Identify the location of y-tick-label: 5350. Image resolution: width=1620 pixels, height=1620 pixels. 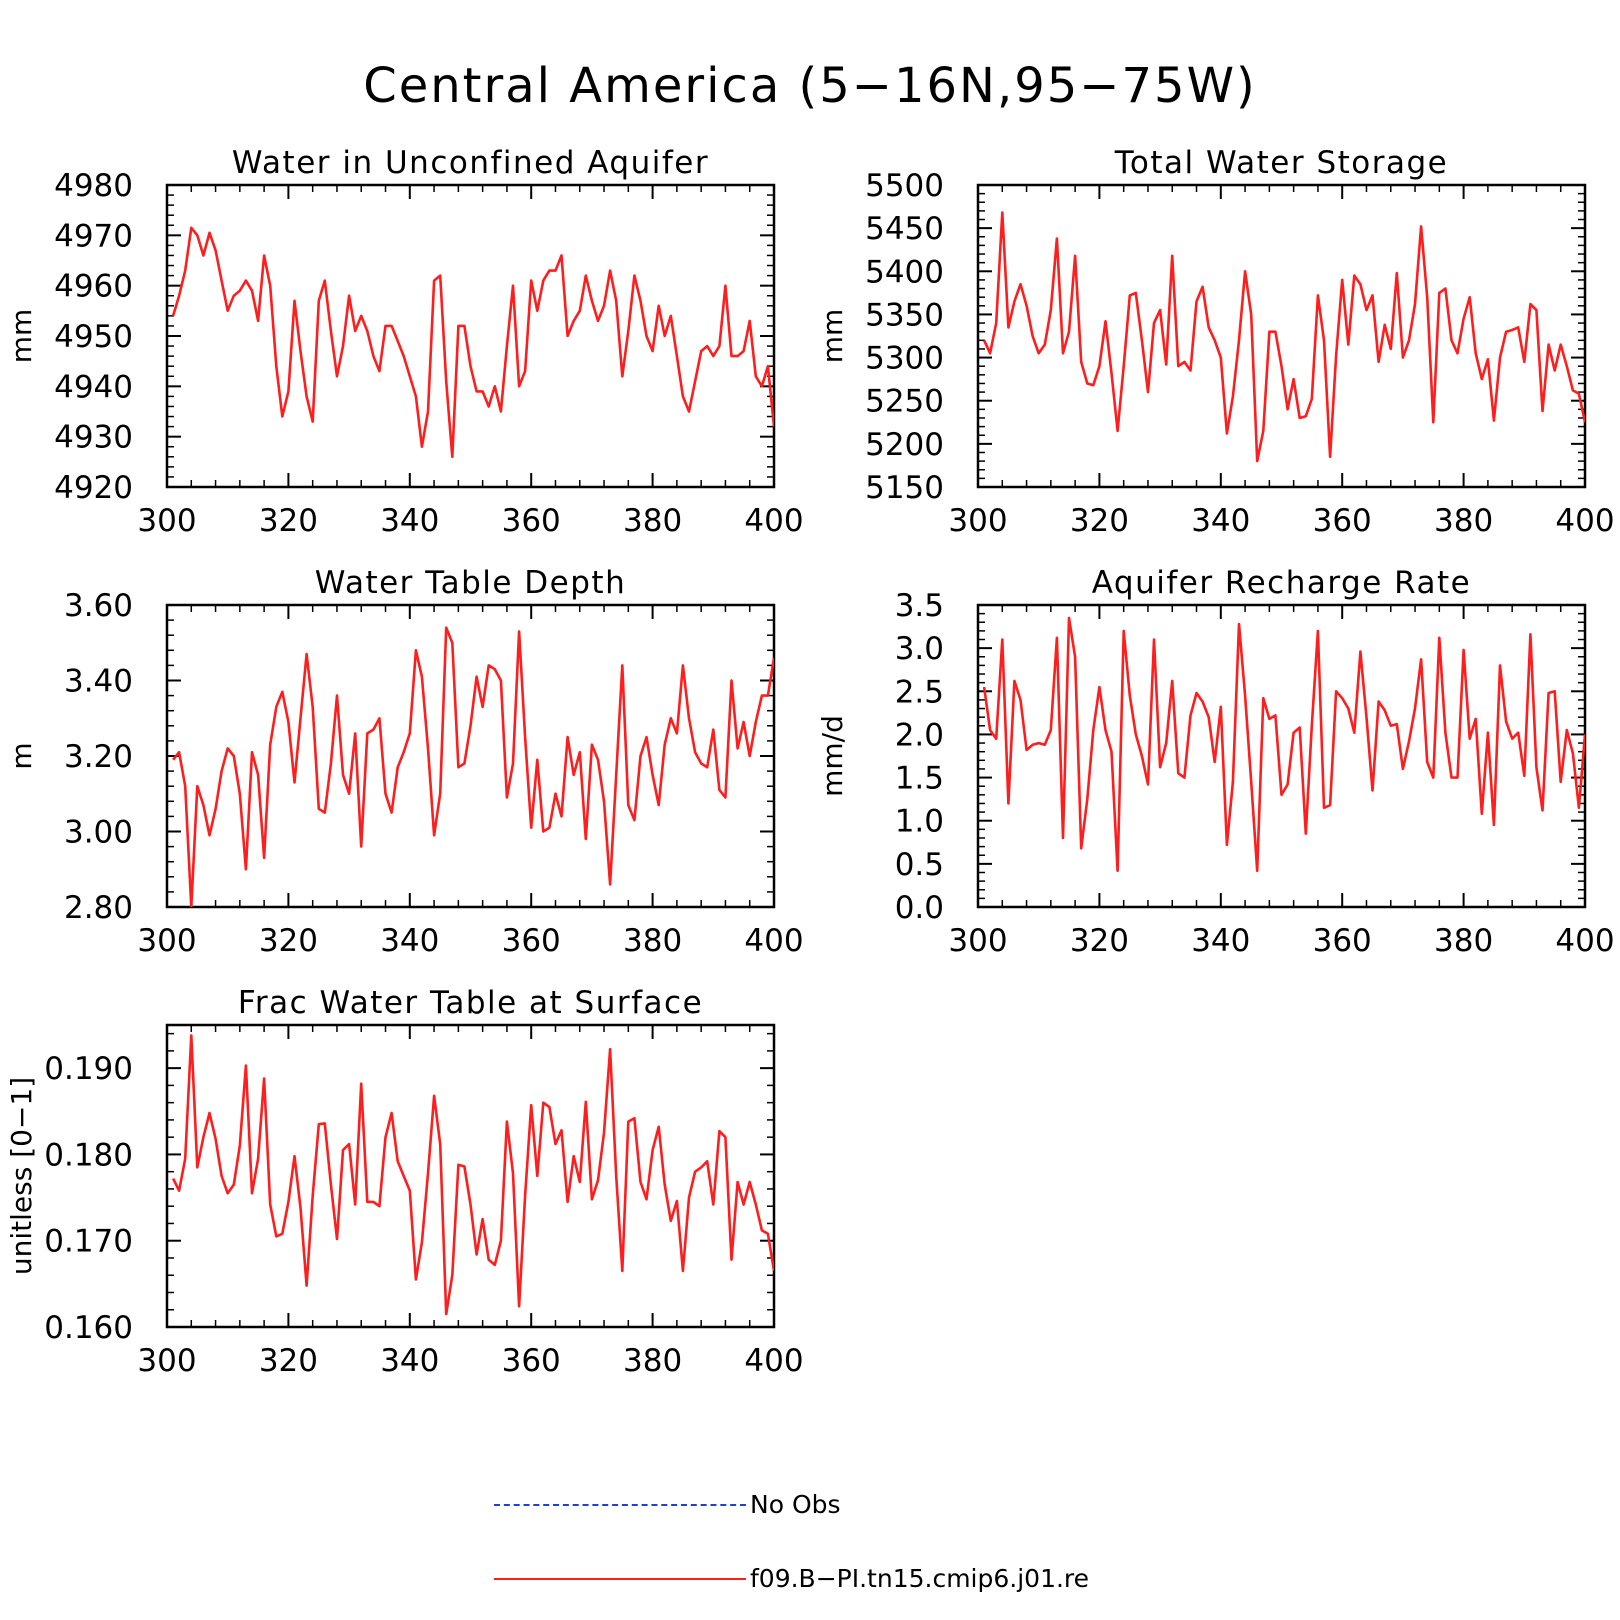
(904, 315).